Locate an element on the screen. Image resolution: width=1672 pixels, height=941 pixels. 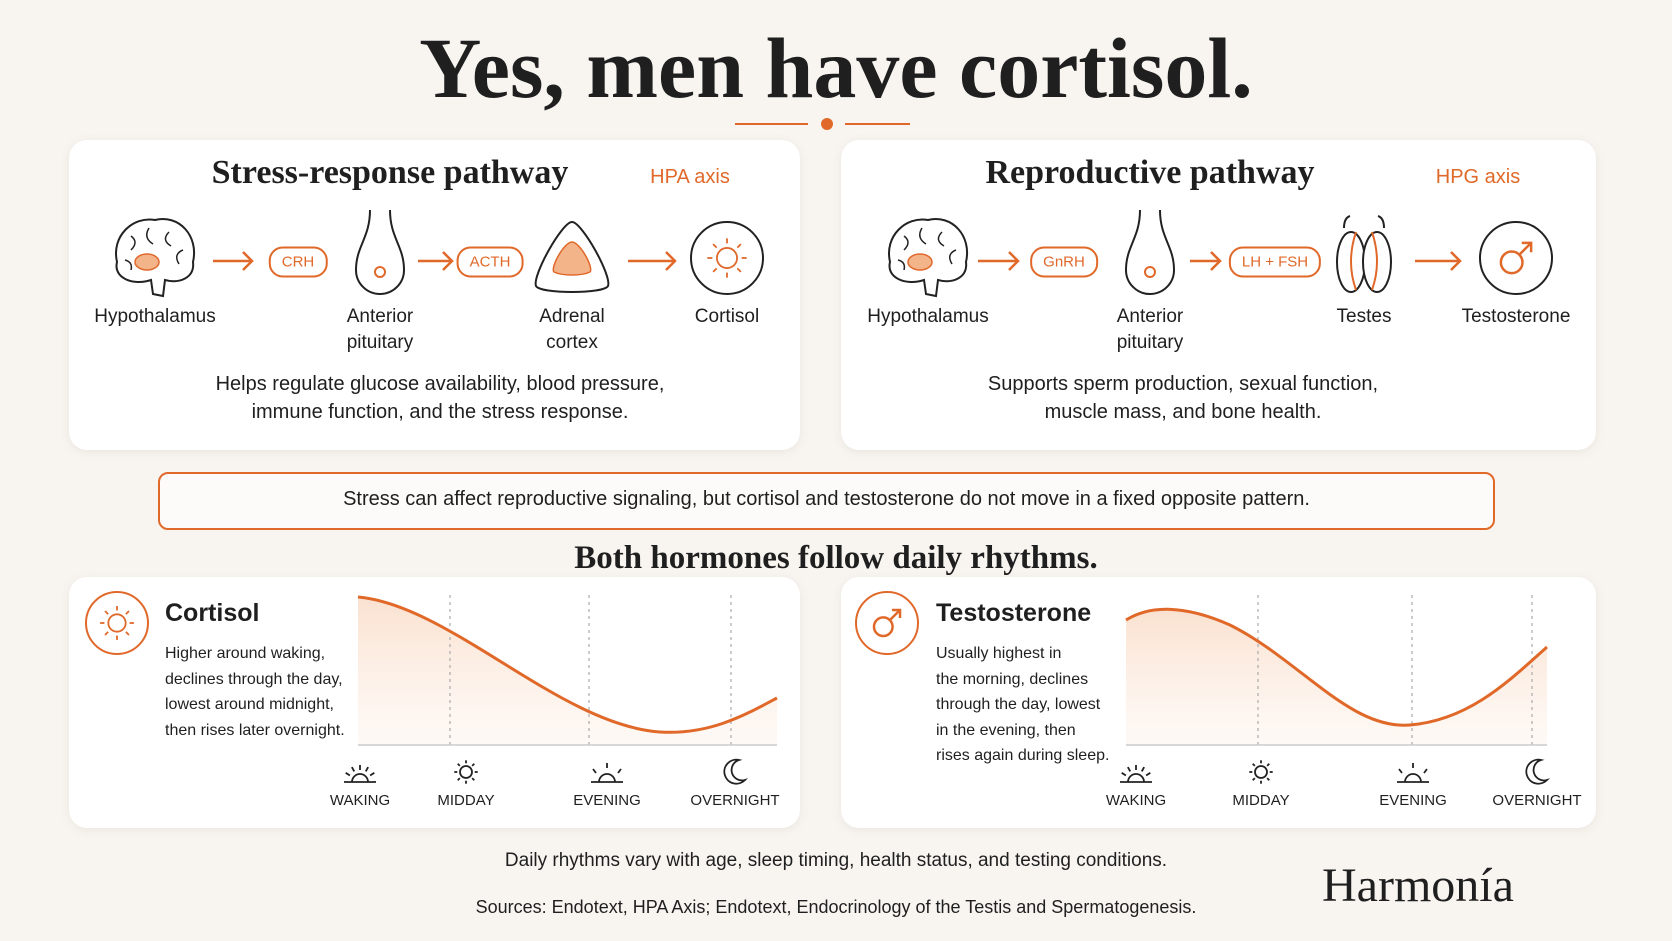
card-title: Stress-response pathway is located at coordinates (390, 172).